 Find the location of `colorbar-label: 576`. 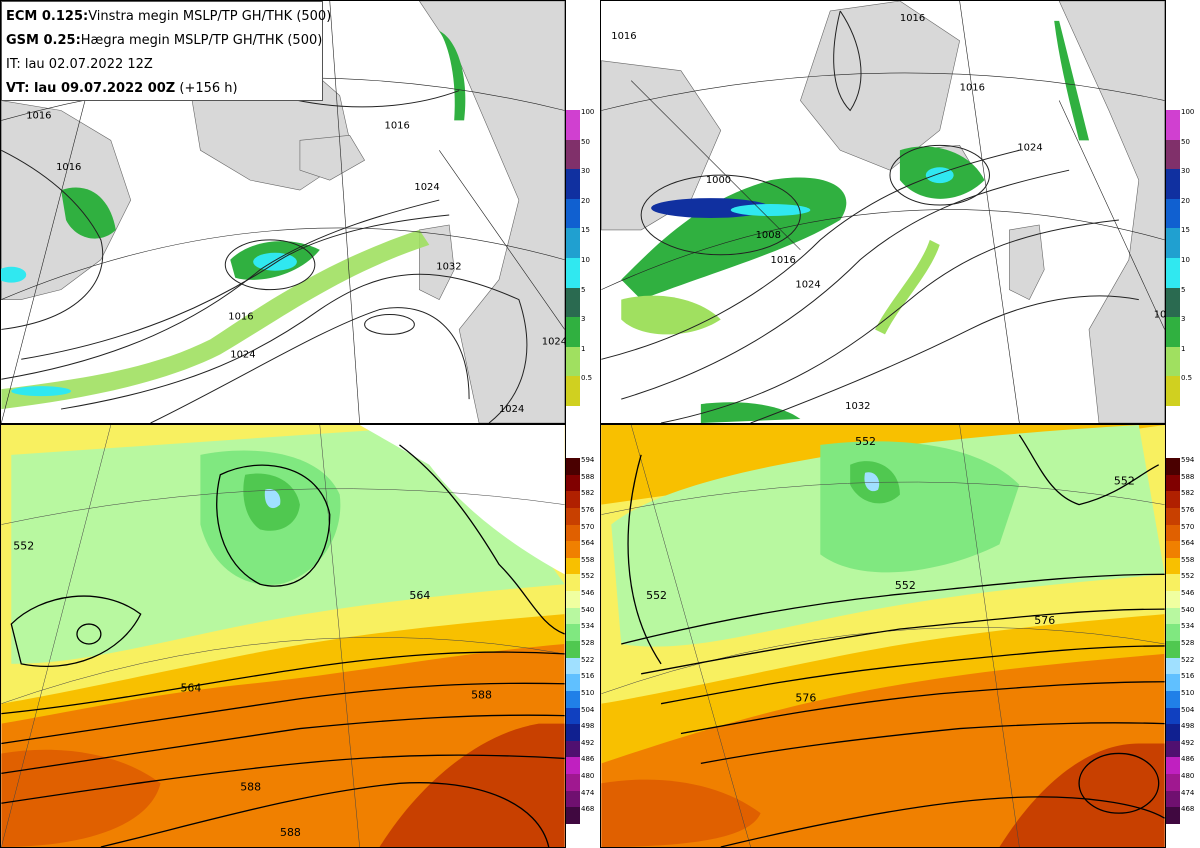

colorbar-label: 576 is located at coordinates (588, 509).